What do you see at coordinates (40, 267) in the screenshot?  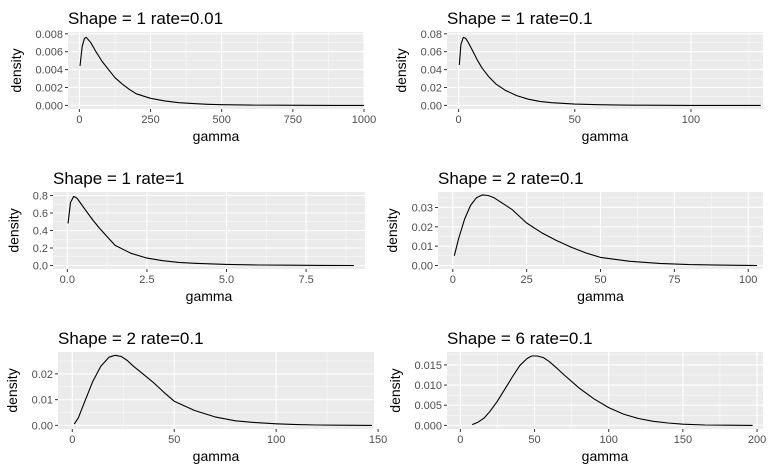 I see `y-tick-label: 0.0` at bounding box center [40, 267].